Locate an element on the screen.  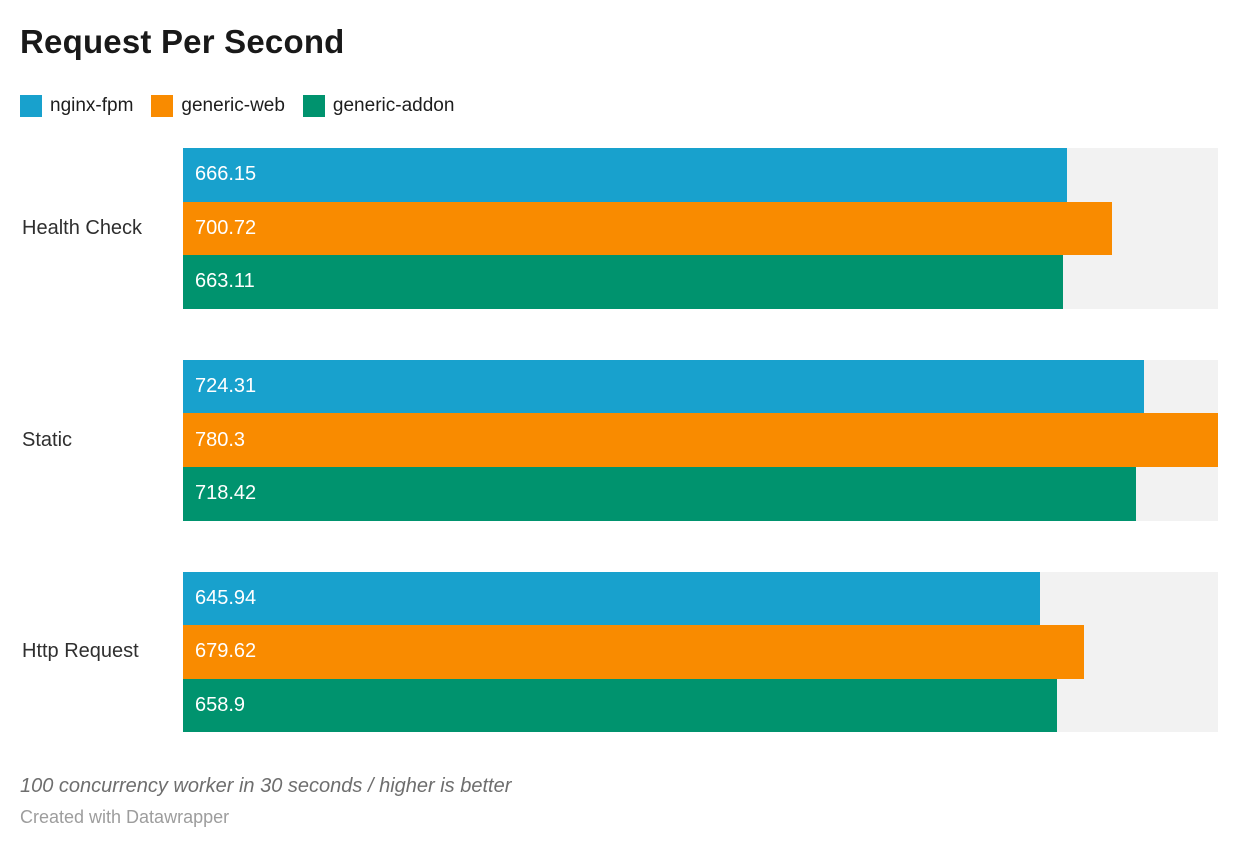
legend-swatch-nginx-fpm is located at coordinates (31, 105).